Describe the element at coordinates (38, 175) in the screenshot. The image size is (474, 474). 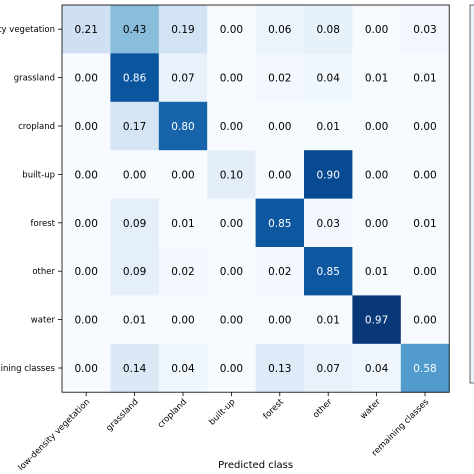
I see `y-tick-label: built-up` at that location.